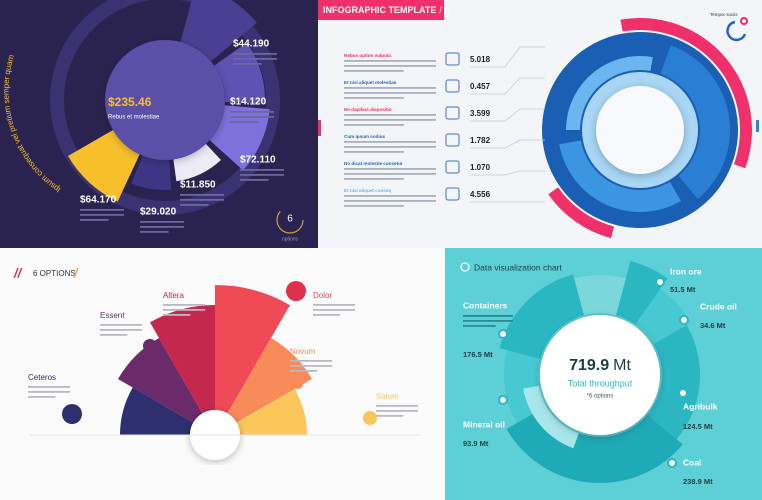 The width and height of the screenshot is (762, 500). I want to click on item-heading: No dicat molestie consetur, so click(373, 163).